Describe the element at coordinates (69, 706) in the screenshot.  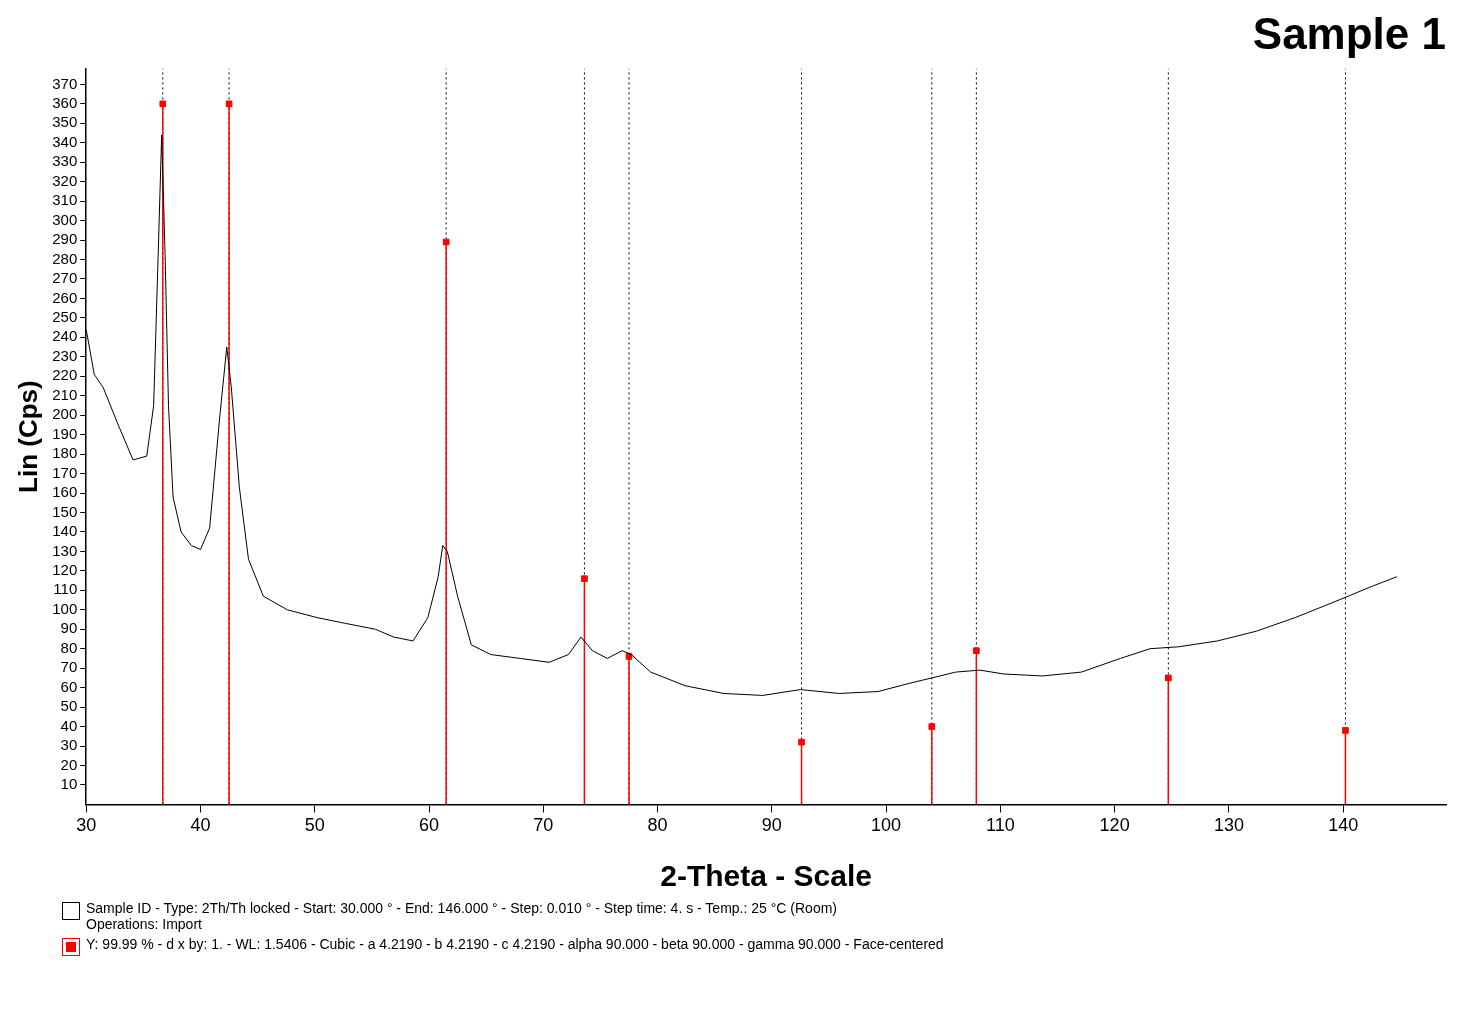
I see `y-tick-label: 50` at that location.